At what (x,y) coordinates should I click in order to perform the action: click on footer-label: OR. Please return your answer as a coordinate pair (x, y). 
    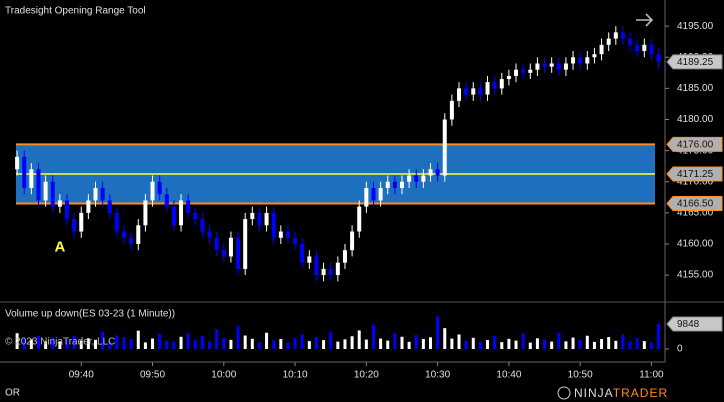
    Looking at the image, I should click on (12, 393).